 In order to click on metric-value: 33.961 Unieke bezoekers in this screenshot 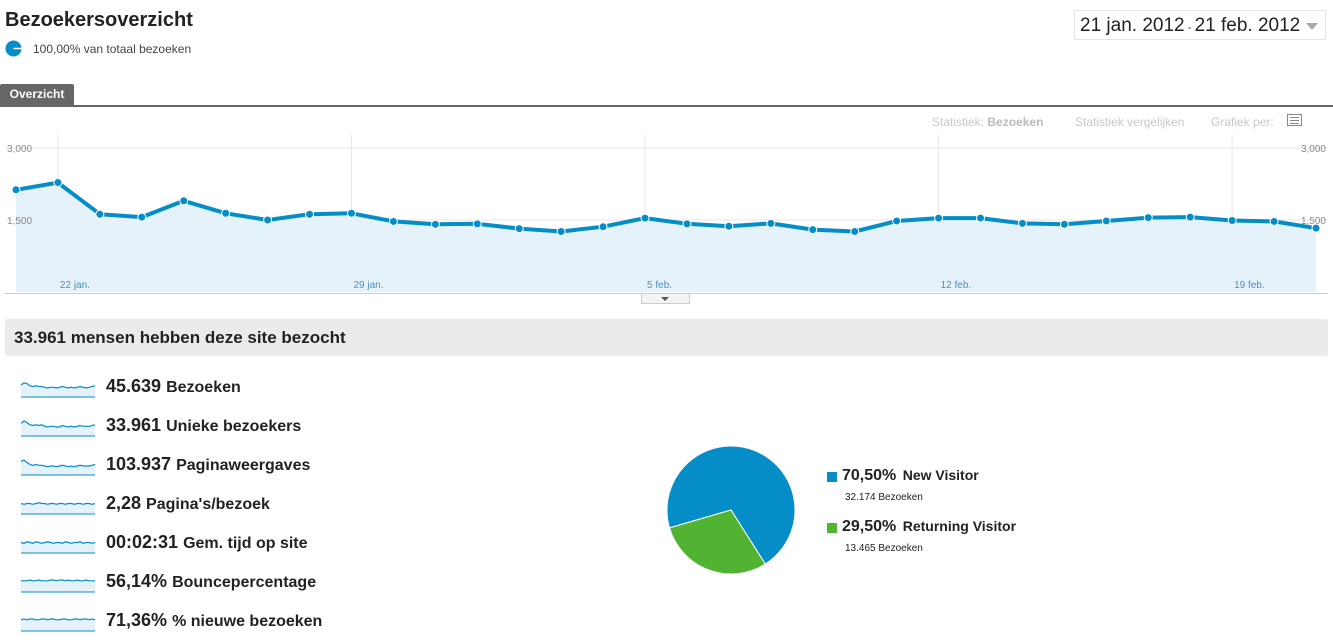, I will do `click(203, 425)`.